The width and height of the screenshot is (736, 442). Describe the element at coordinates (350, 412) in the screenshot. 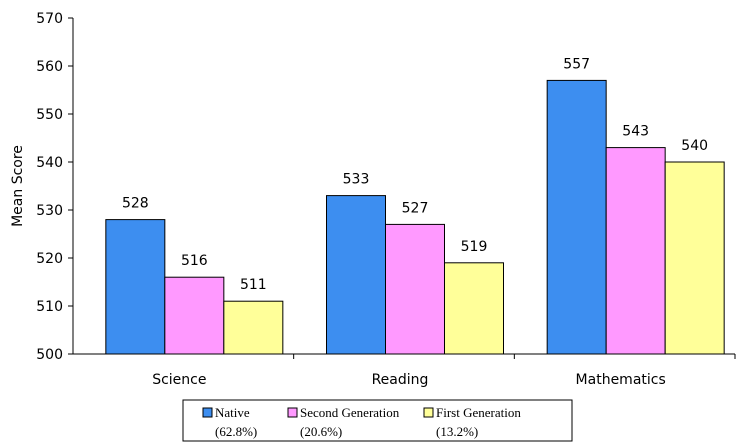

I see `legend-entry-label: Second Generation` at that location.